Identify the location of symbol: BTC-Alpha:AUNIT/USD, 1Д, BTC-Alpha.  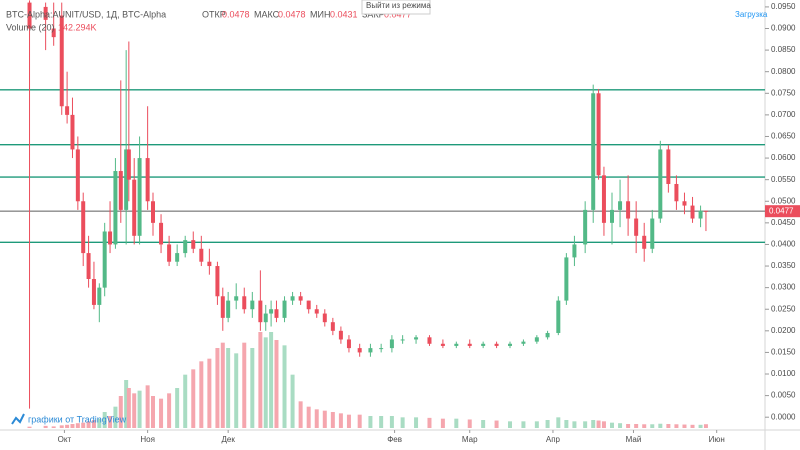
(86, 14).